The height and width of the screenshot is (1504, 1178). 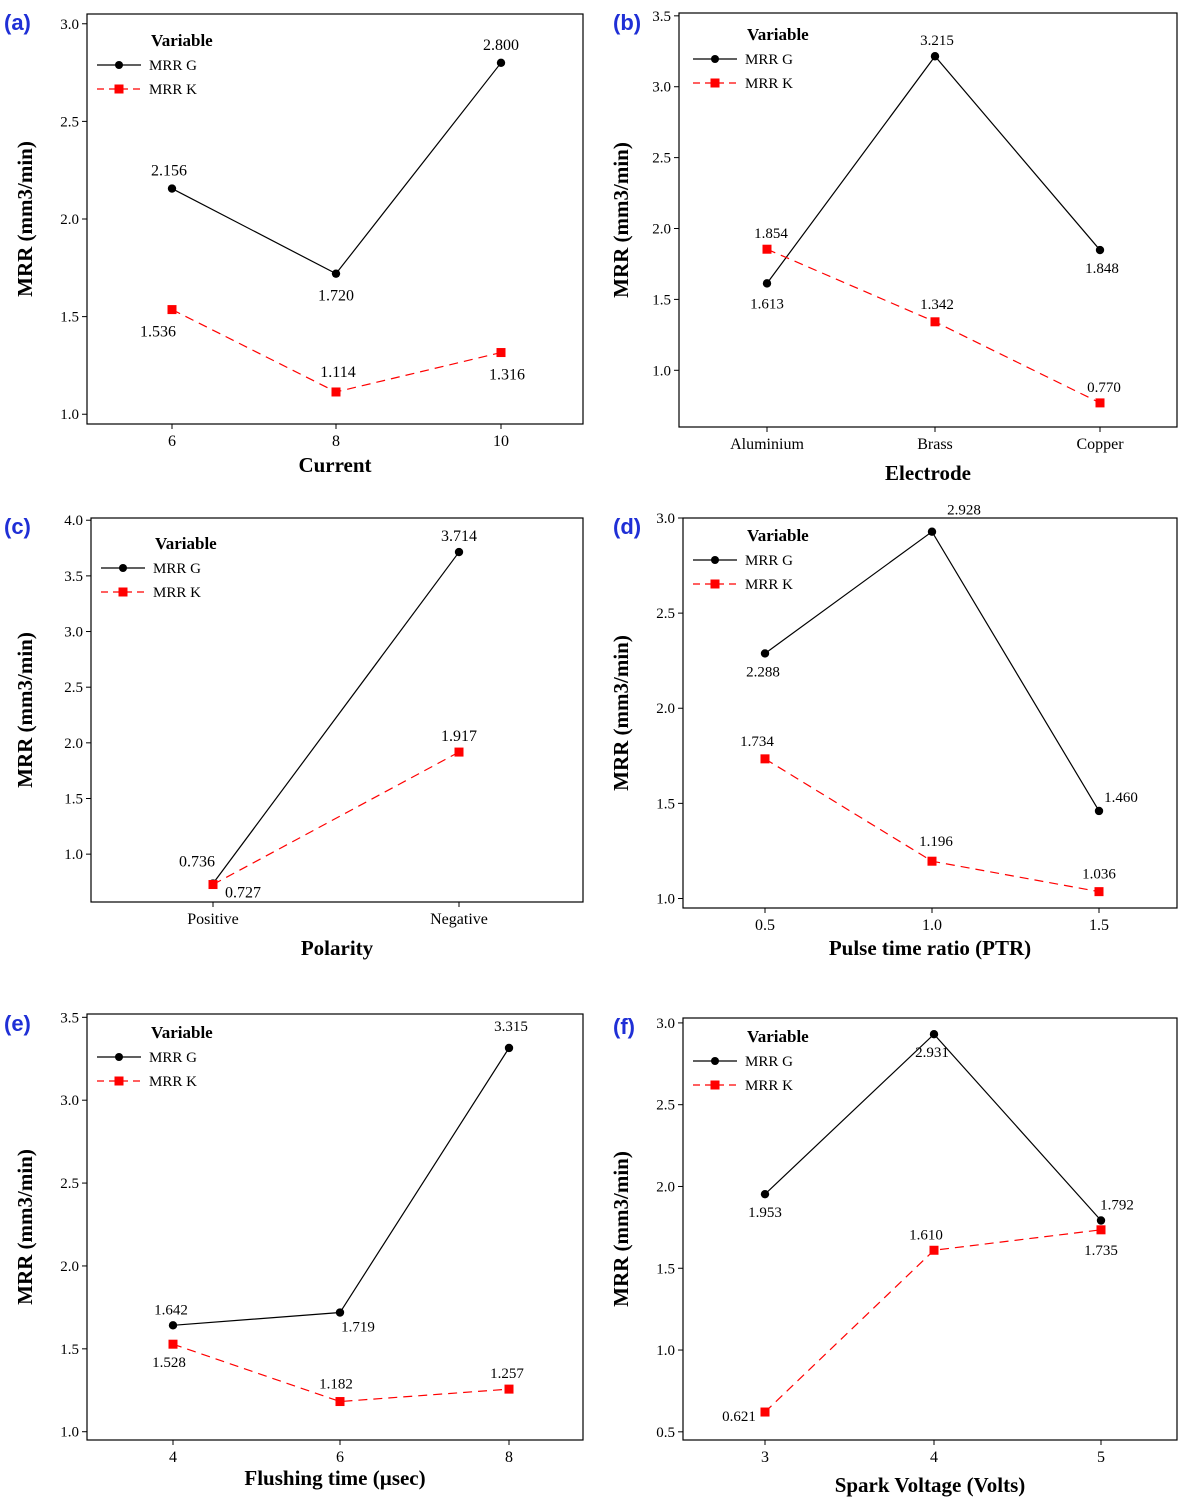 What do you see at coordinates (336, 1385) in the screenshot?
I see `data-label: 1.182` at bounding box center [336, 1385].